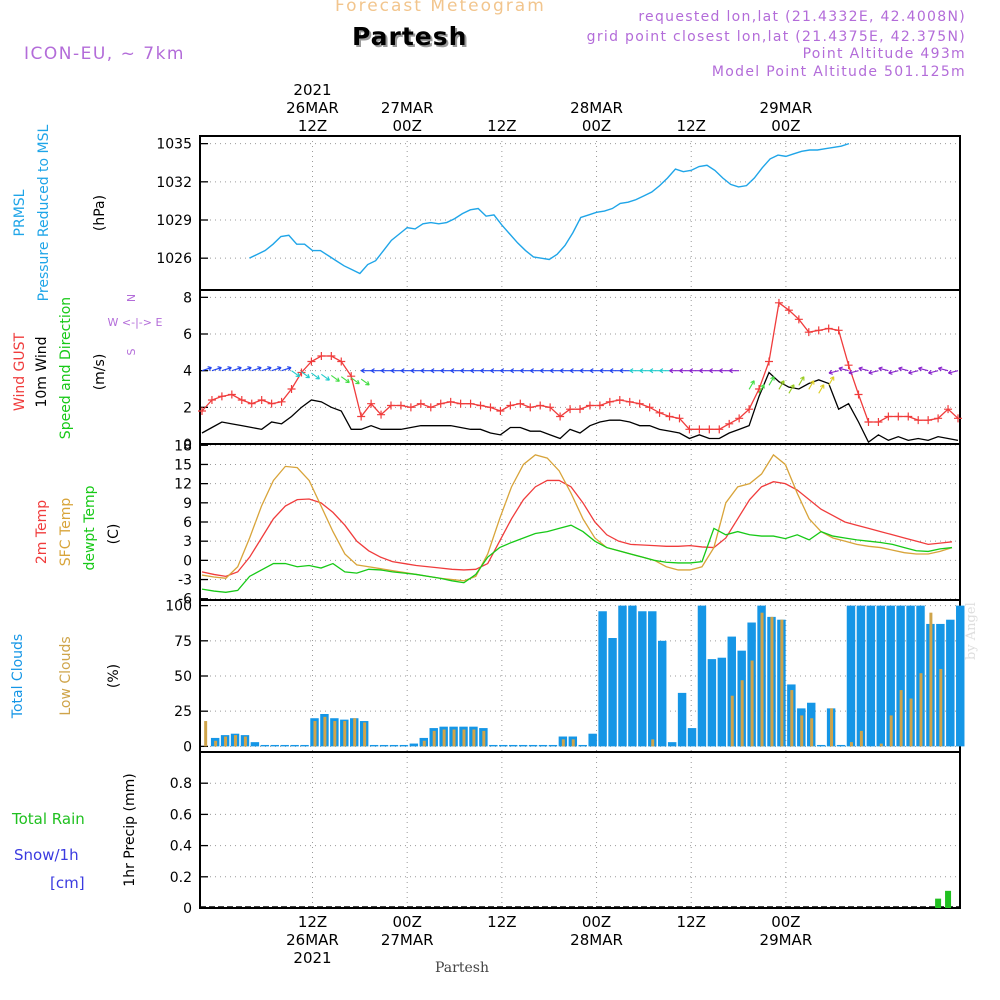 This screenshot has height=1000, width=1000. I want to click on y-tick-label: 6, so click(187, 335).